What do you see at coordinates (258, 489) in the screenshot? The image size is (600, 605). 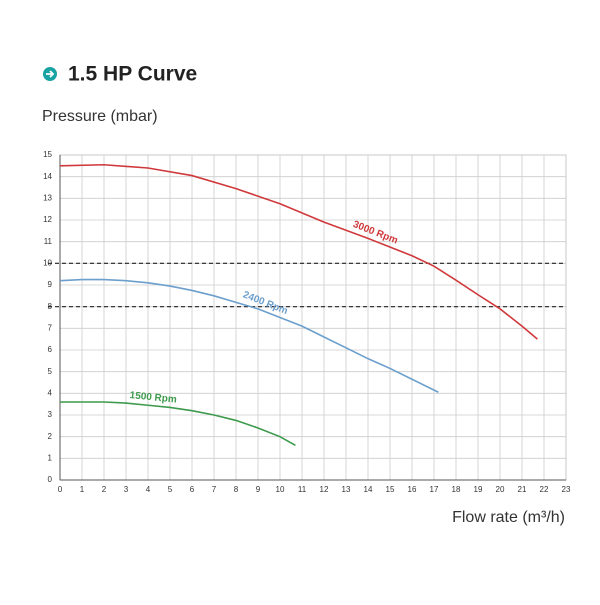 I see `x-tick-label: 9` at bounding box center [258, 489].